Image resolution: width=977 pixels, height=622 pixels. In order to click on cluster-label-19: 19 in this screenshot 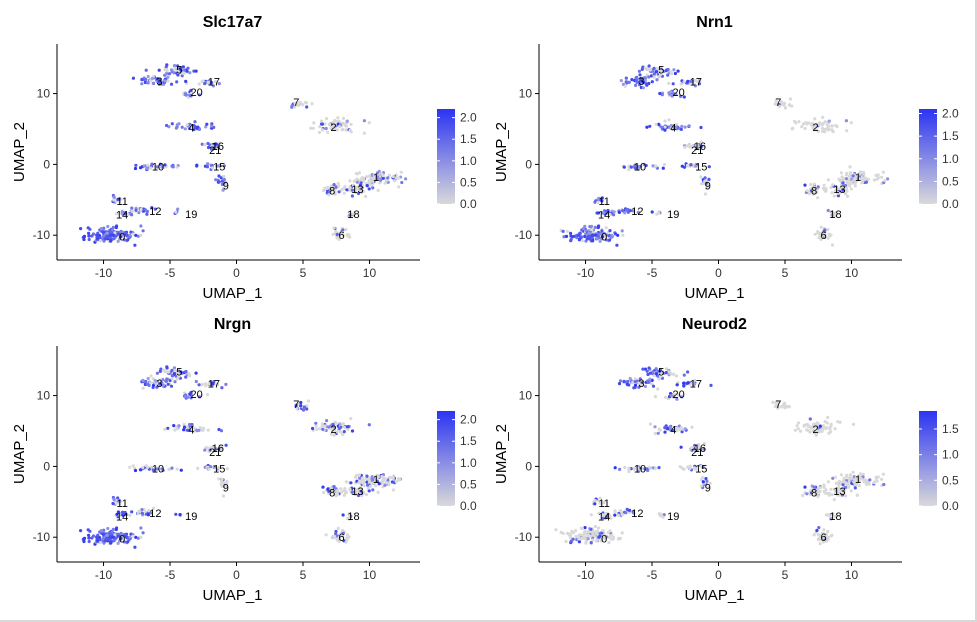, I will do `click(191, 215)`.